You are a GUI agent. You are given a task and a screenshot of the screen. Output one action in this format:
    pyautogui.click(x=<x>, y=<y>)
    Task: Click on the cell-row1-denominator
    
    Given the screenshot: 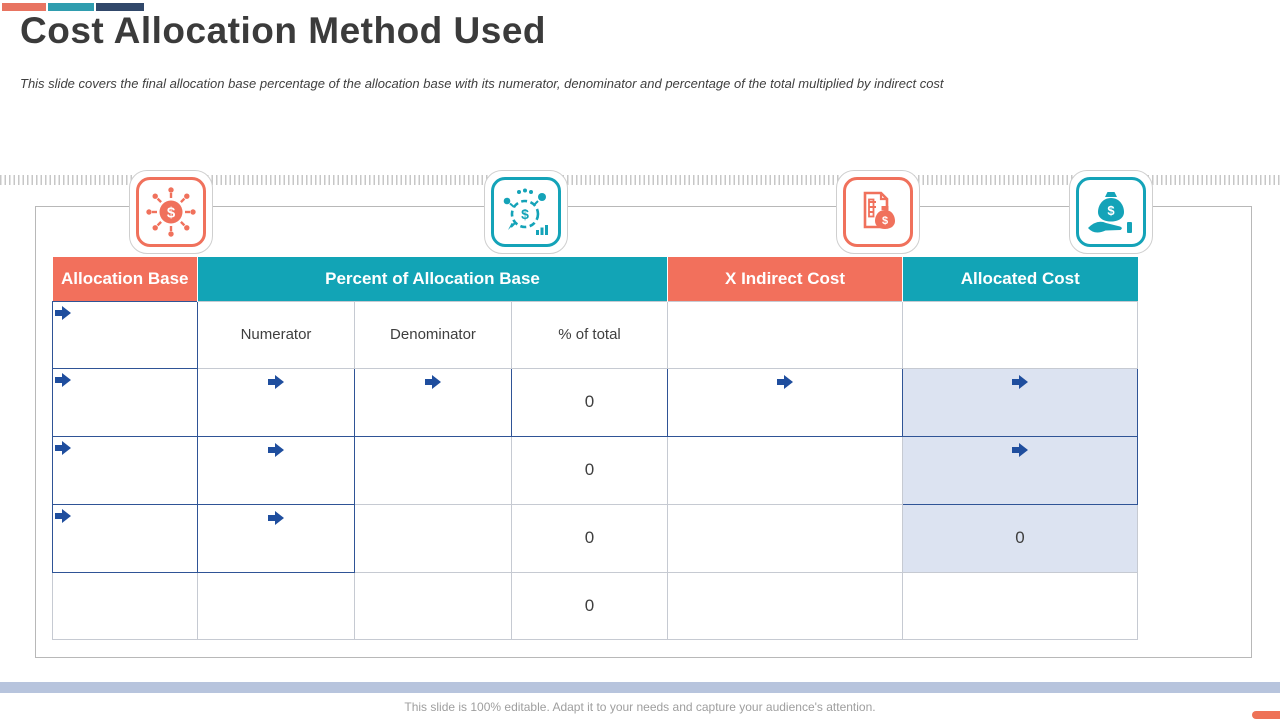 What is the action you would take?
    pyautogui.click(x=433, y=402)
    